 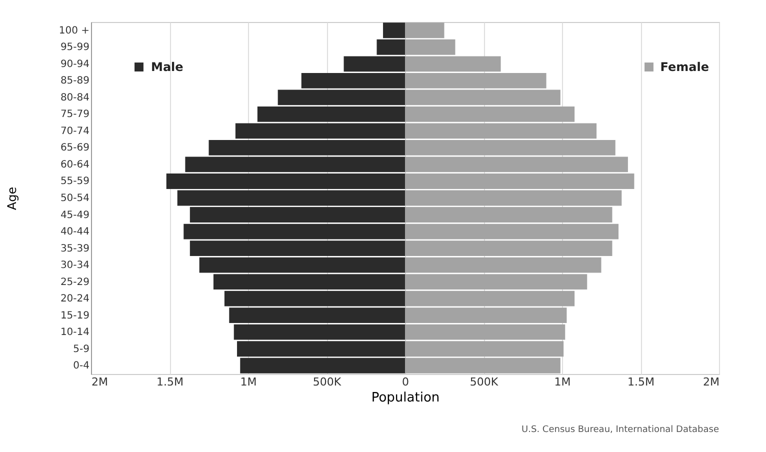 What do you see at coordinates (11, 198) in the screenshot?
I see `y-axis-title: Age` at bounding box center [11, 198].